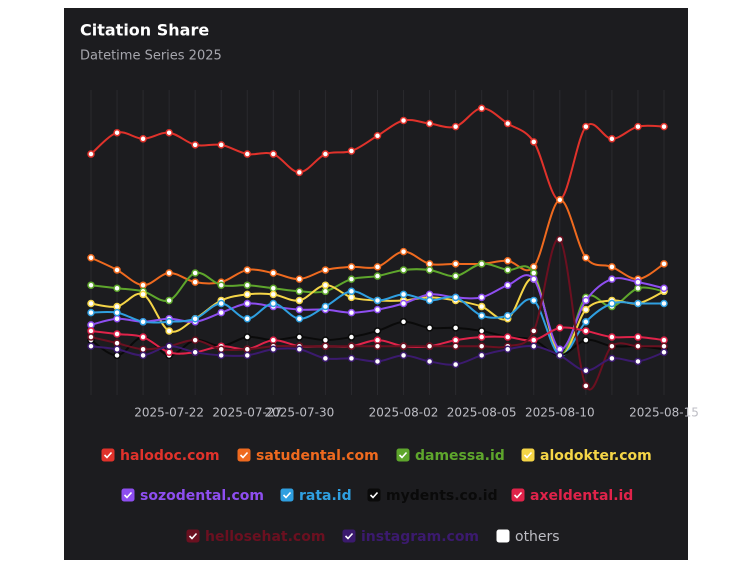 This screenshot has width=752, height=564. I want to click on legend-item: alodokter.com, so click(586, 456).